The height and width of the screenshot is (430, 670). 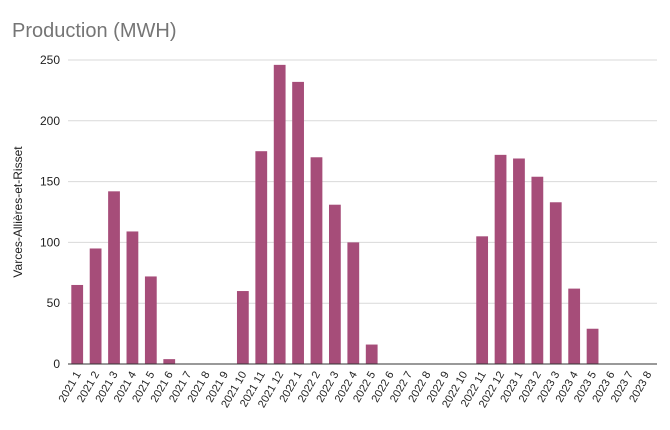 I want to click on y-tick-label: 200, so click(x=50, y=121).